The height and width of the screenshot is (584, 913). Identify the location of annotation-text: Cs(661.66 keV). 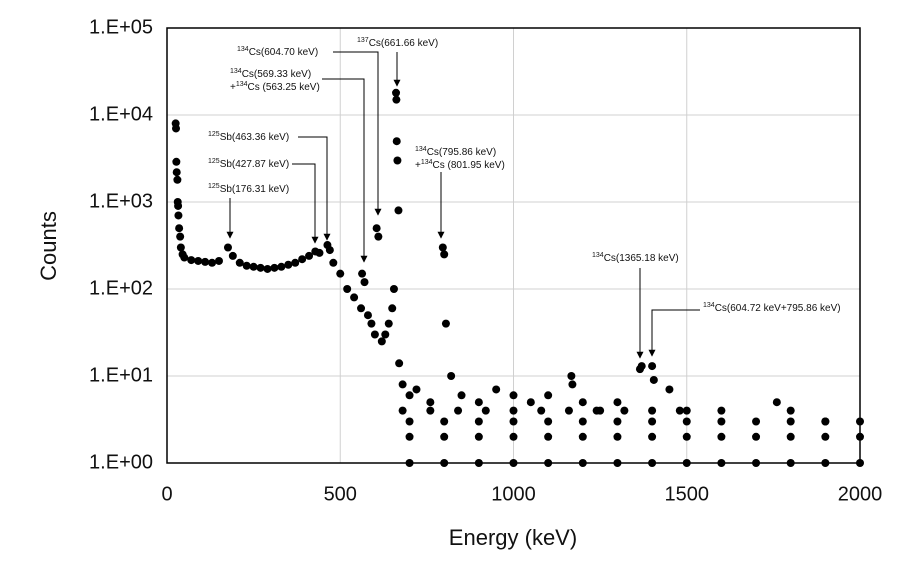
(403, 43).